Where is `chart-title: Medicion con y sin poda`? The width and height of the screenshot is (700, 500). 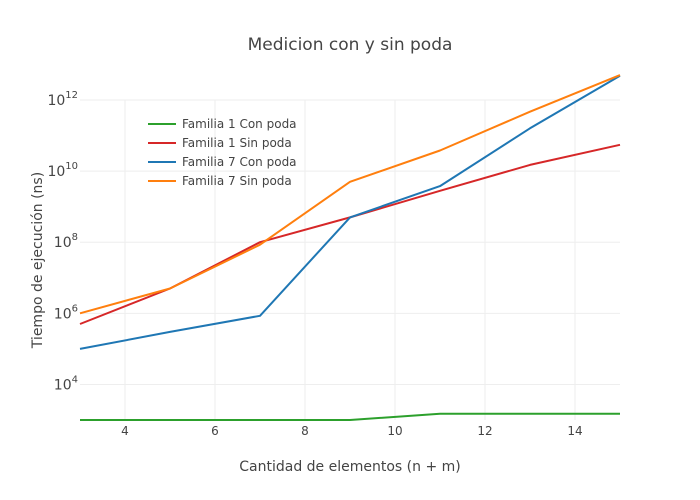
chart-title: Medicion con y sin poda is located at coordinates (350, 45).